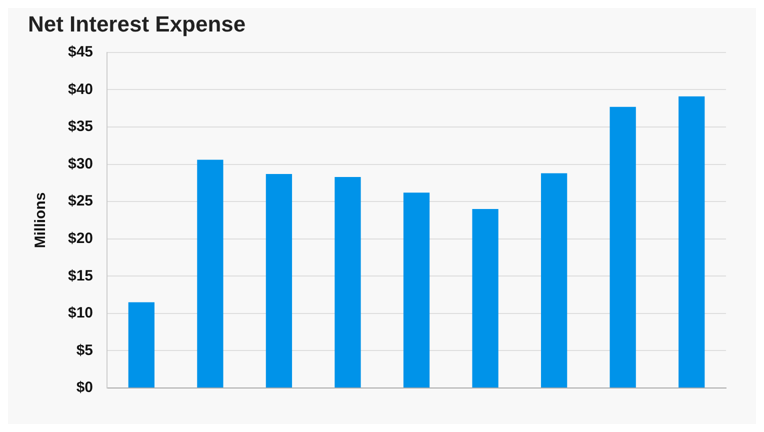 This screenshot has height=432, width=764. I want to click on y-tick-label: $40, so click(81, 89).